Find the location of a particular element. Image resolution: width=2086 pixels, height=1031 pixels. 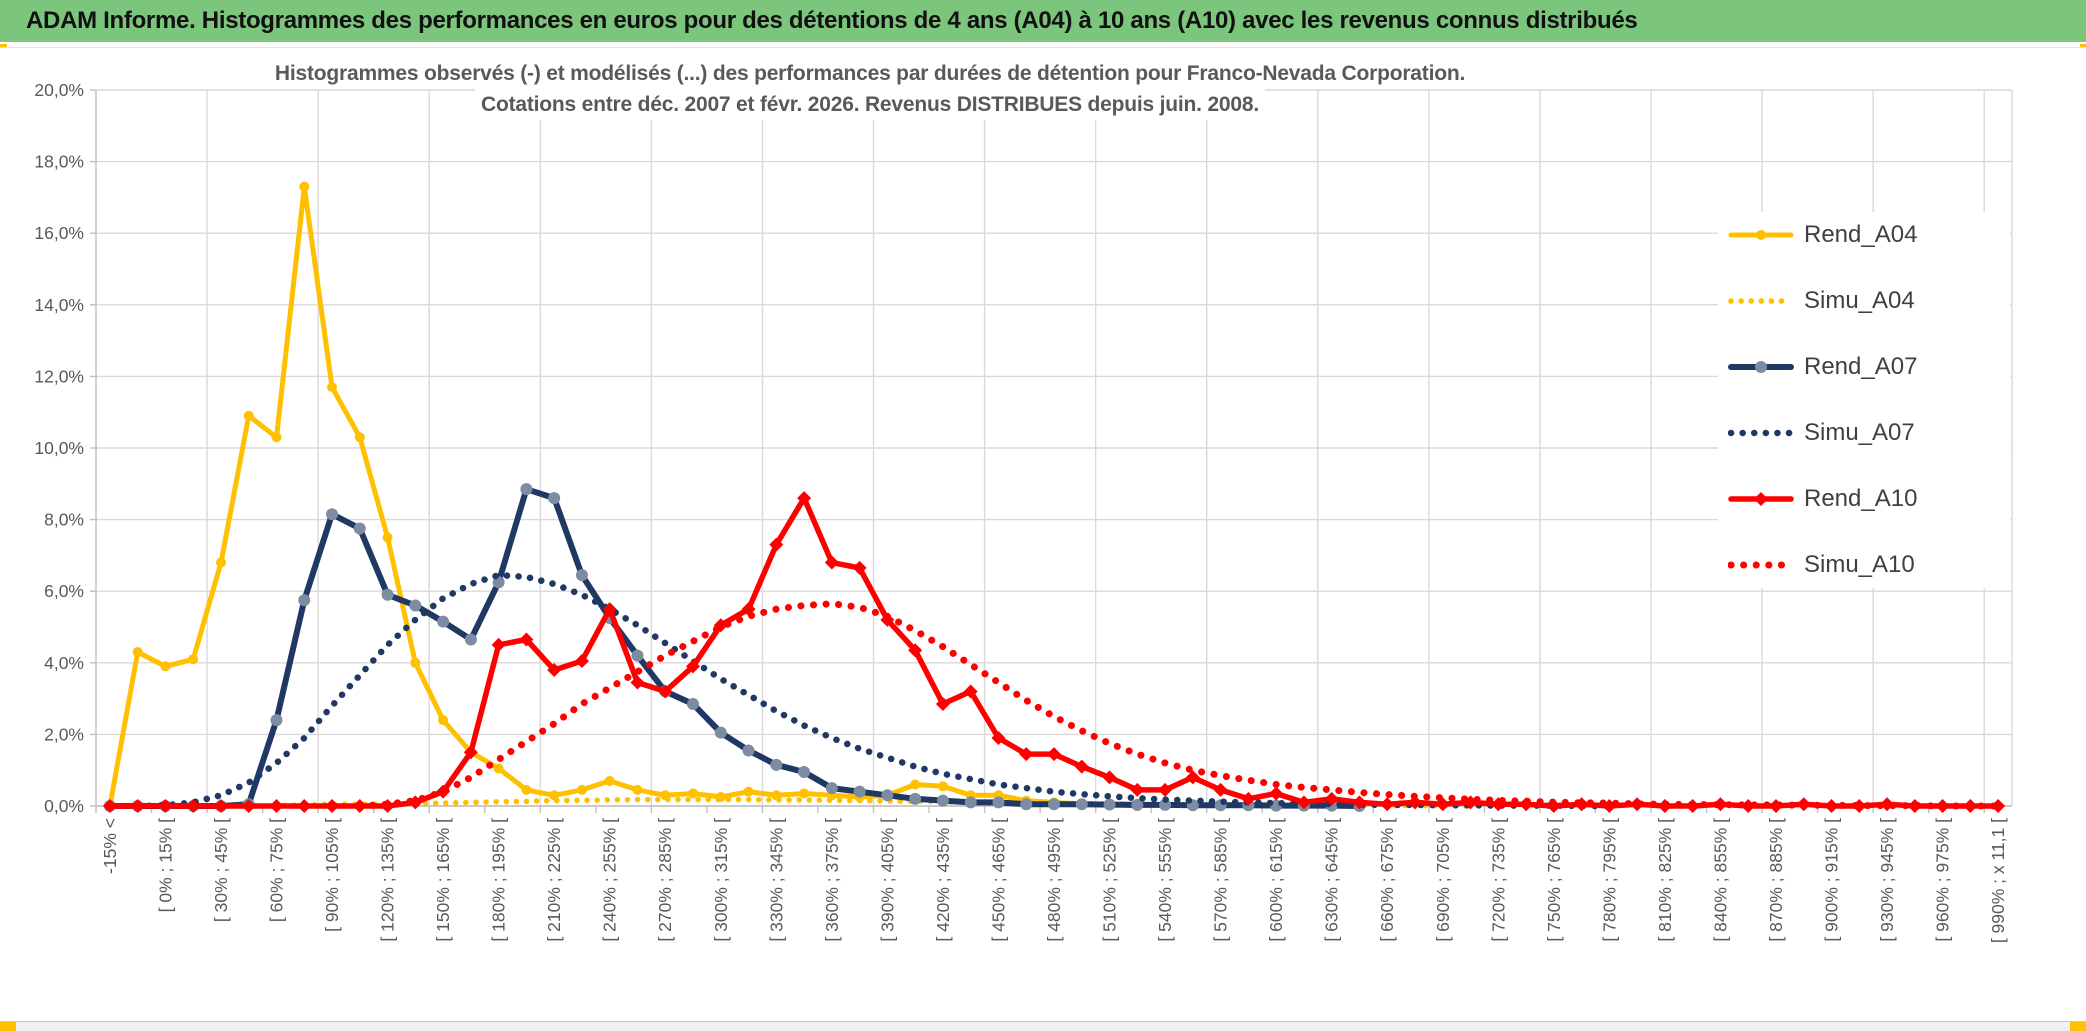

x-axis-label: [ 810% ; 825% [ is located at coordinates (1665, 880).